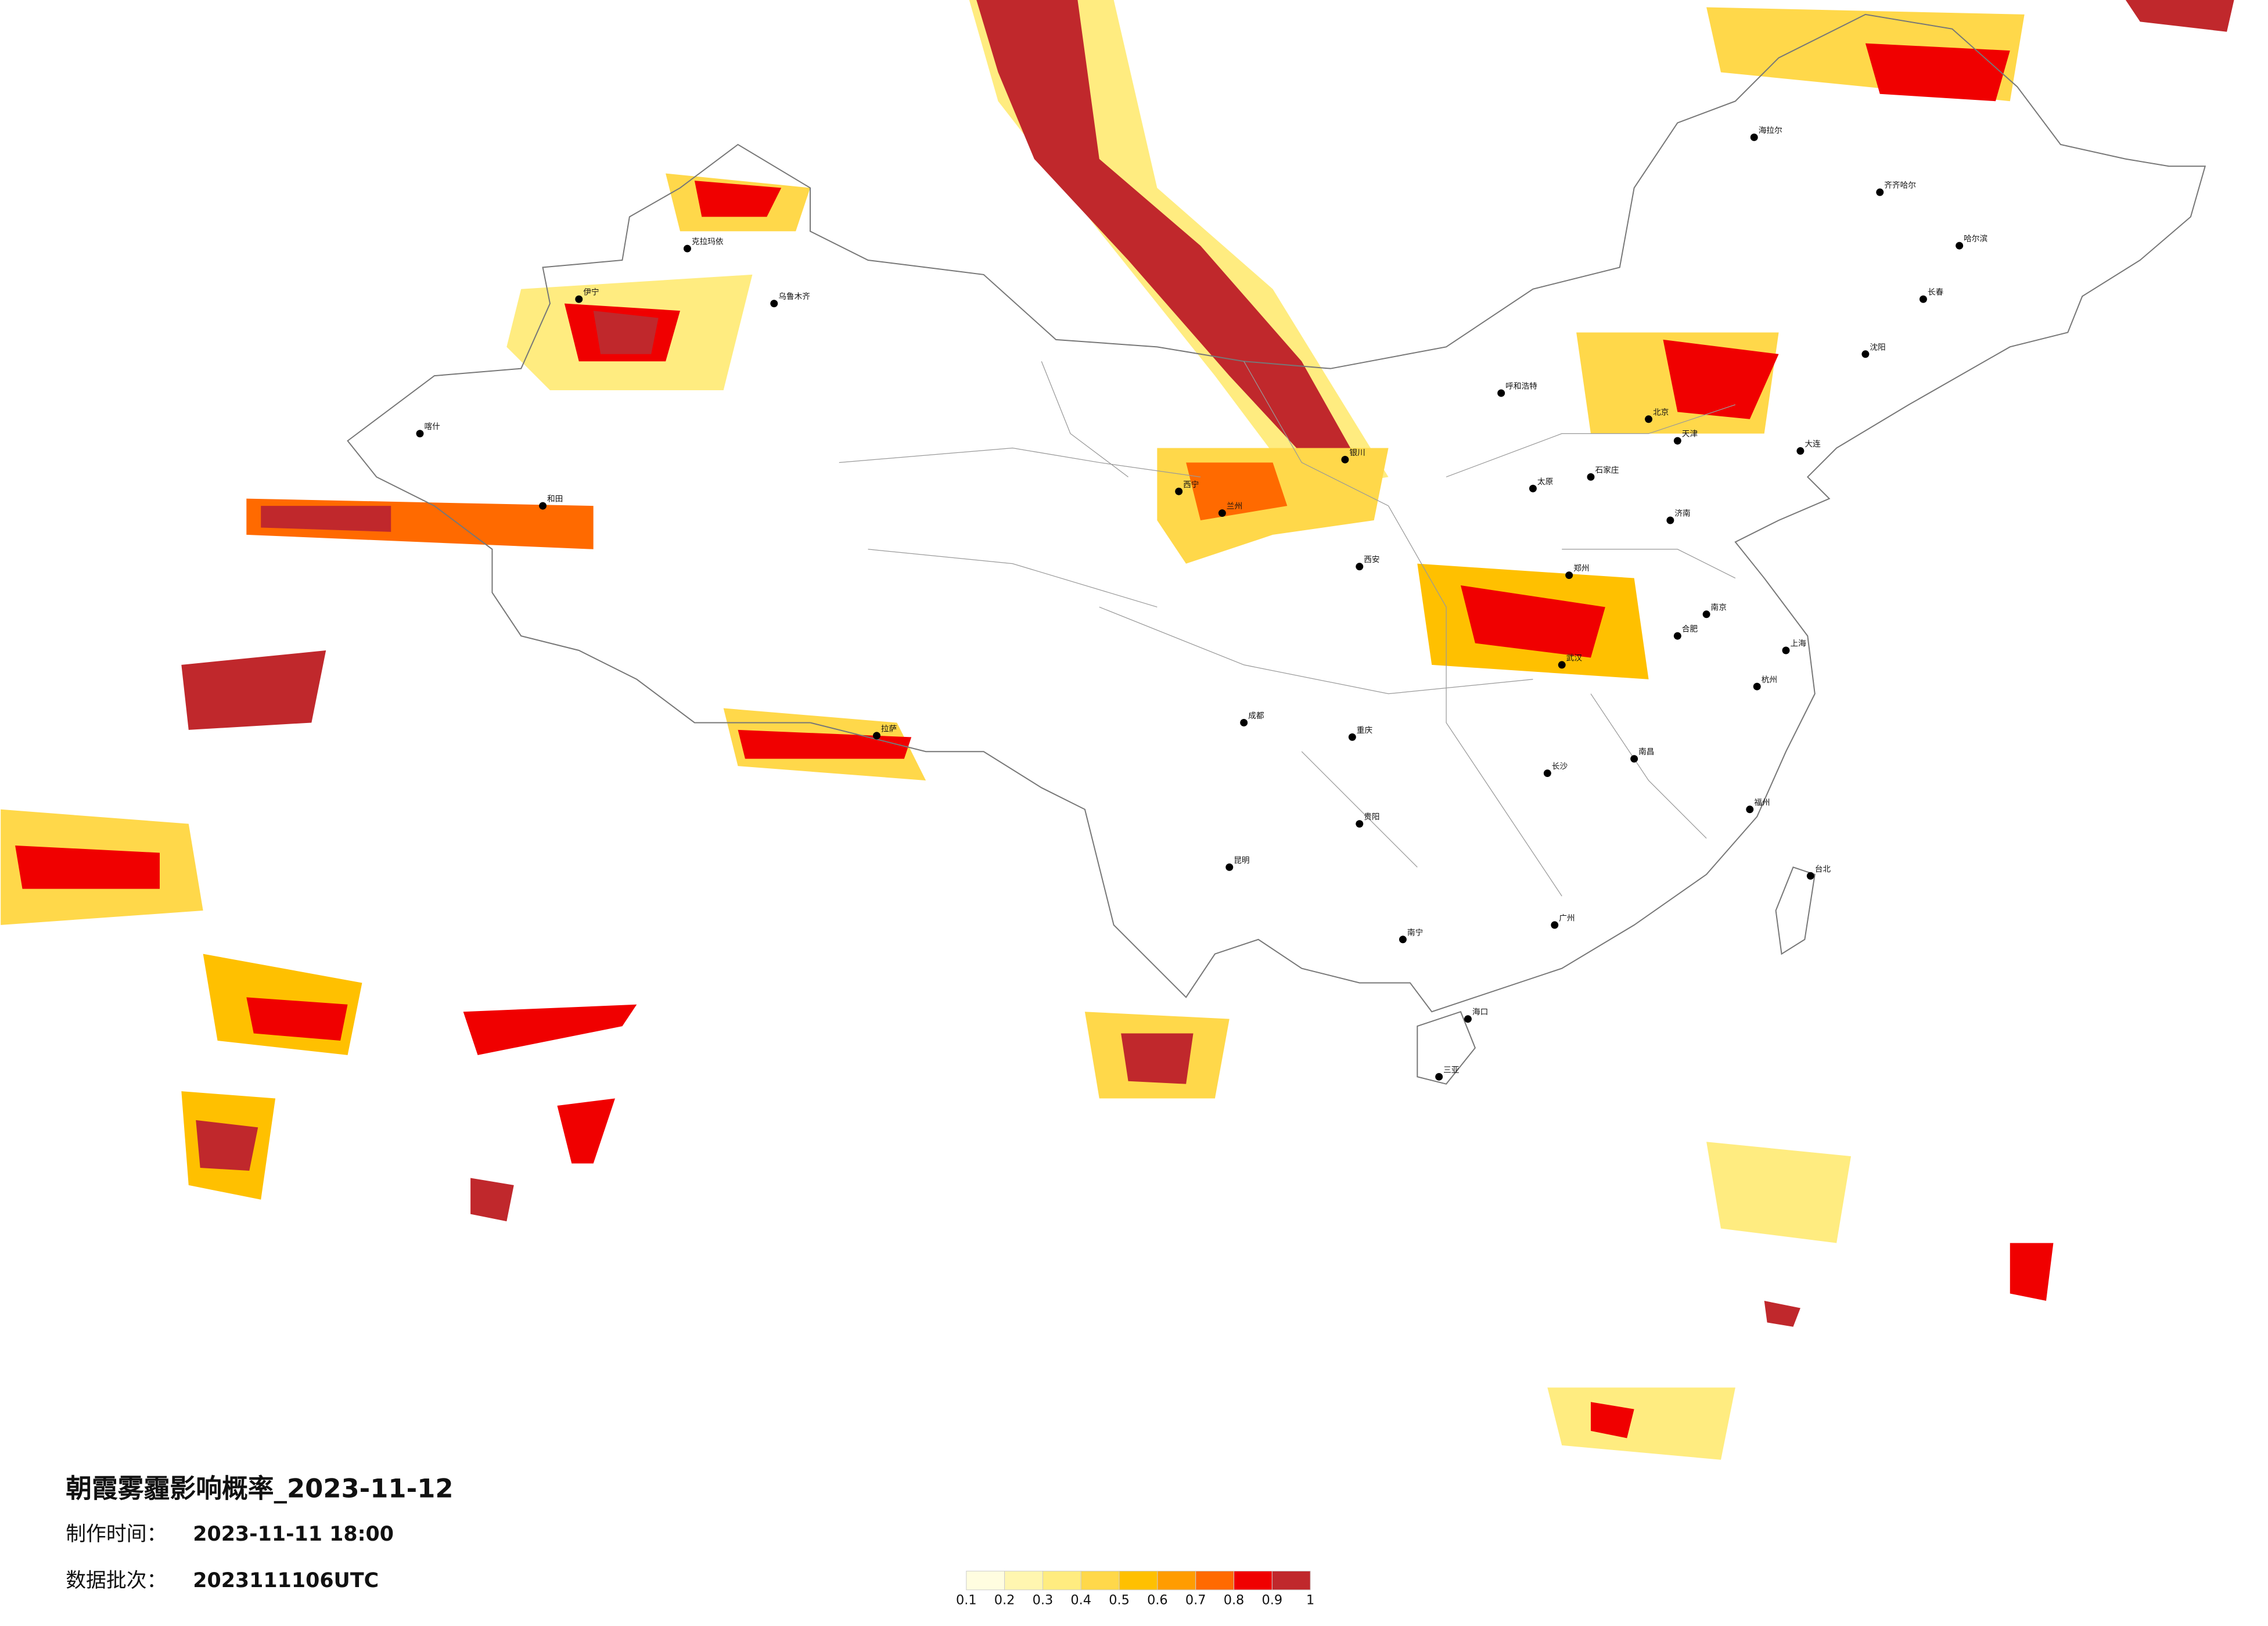 This screenshot has width=2268, height=1626. Describe the element at coordinates (1256, 716) in the screenshot. I see `city-label: 成都` at that location.